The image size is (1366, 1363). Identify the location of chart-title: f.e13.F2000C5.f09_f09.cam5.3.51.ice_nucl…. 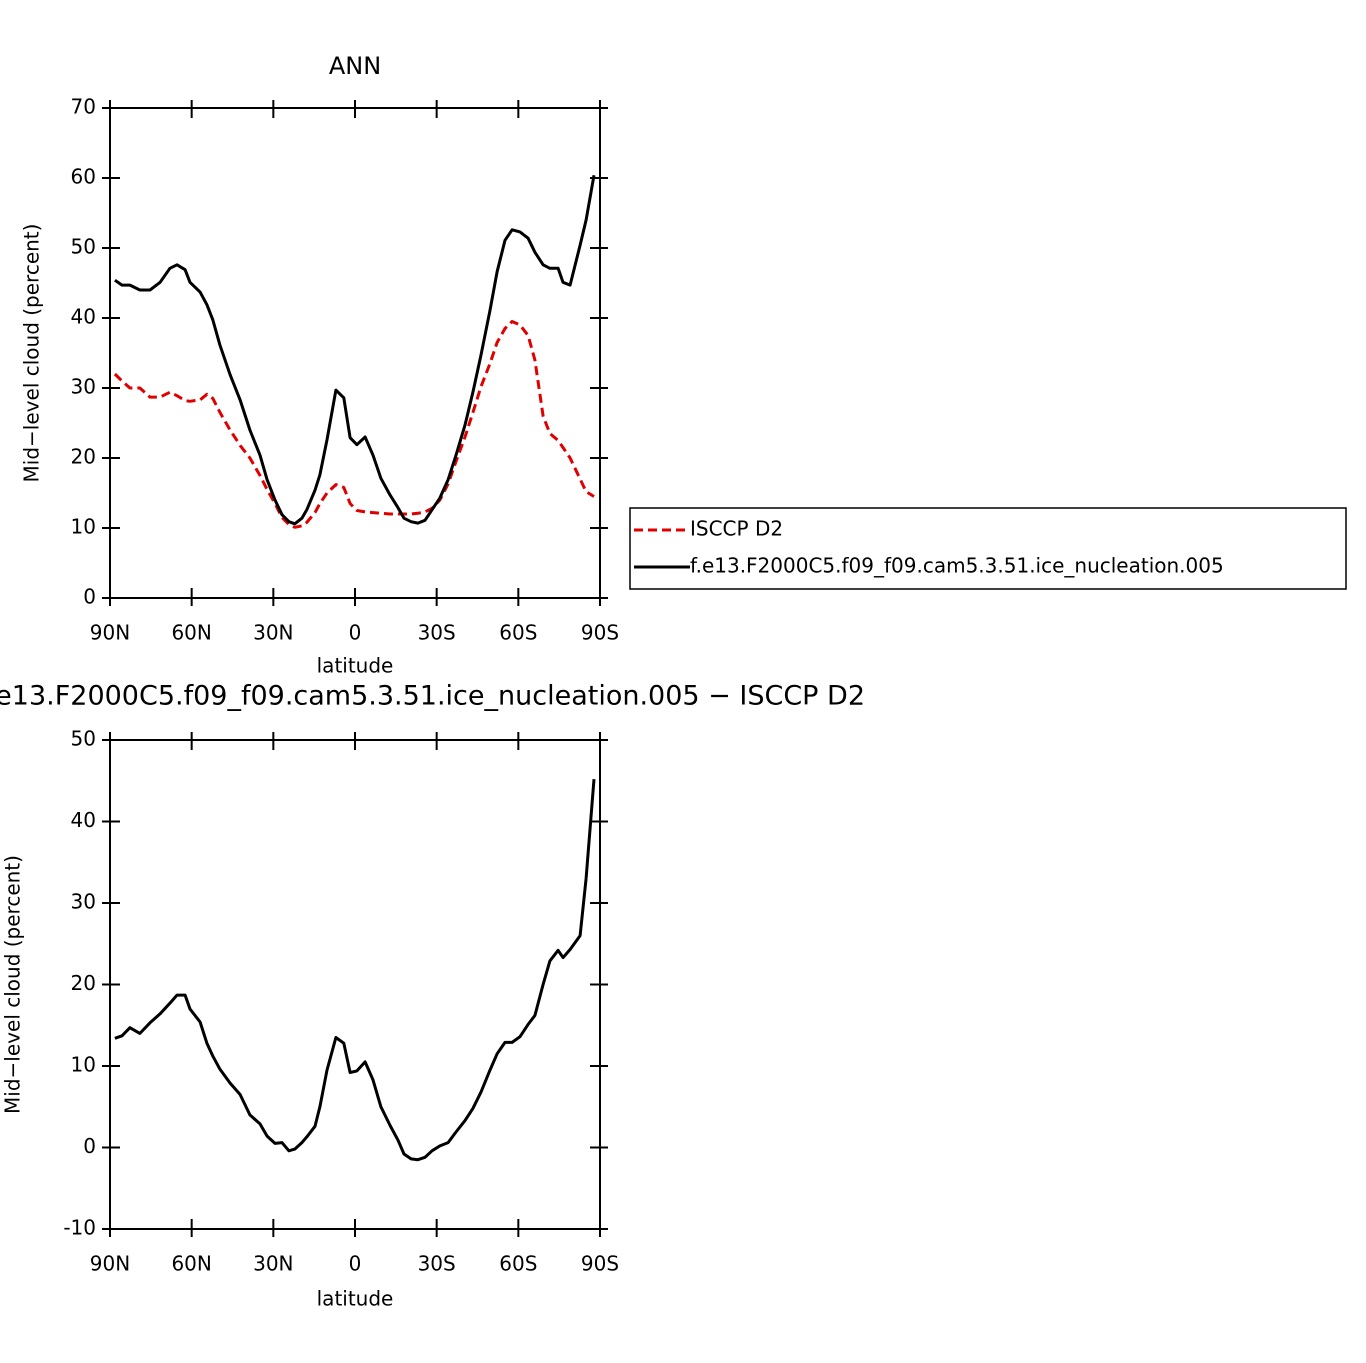
(432, 696).